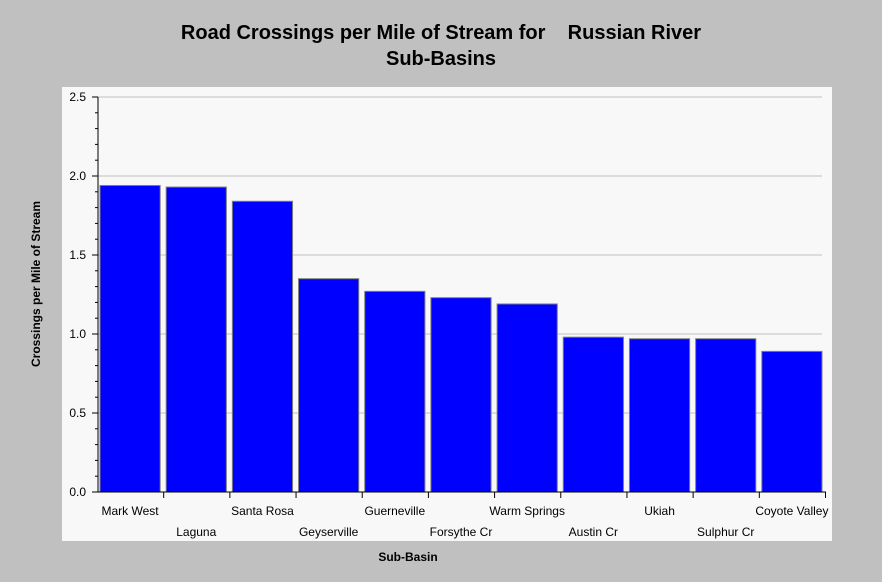 This screenshot has height=582, width=882. What do you see at coordinates (441, 59) in the screenshot?
I see `chart-subtitle: Sub-Basins` at bounding box center [441, 59].